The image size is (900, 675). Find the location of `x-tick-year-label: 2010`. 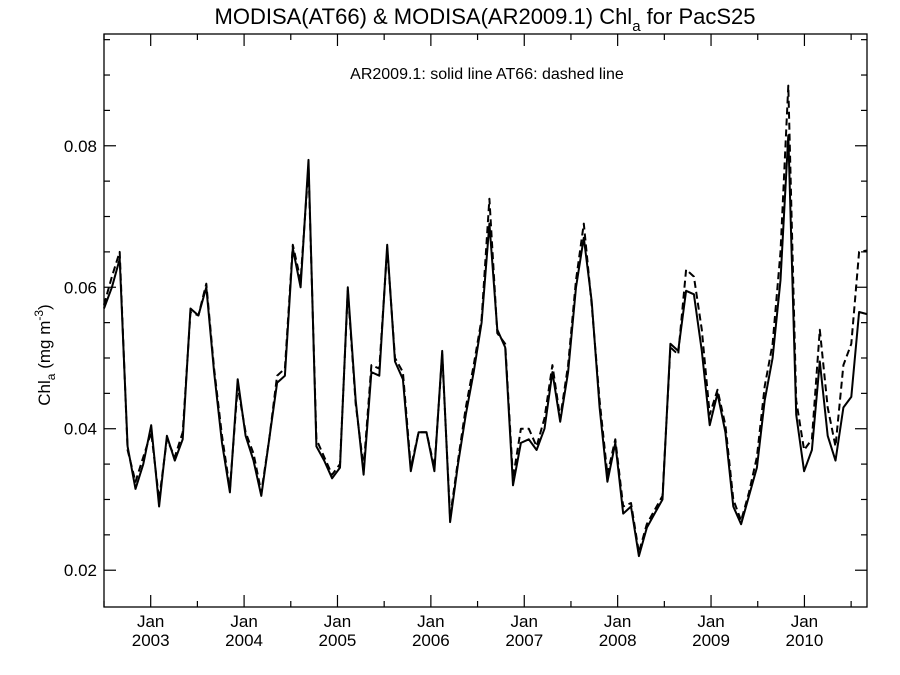

x-tick-year-label: 2010 is located at coordinates (805, 640).